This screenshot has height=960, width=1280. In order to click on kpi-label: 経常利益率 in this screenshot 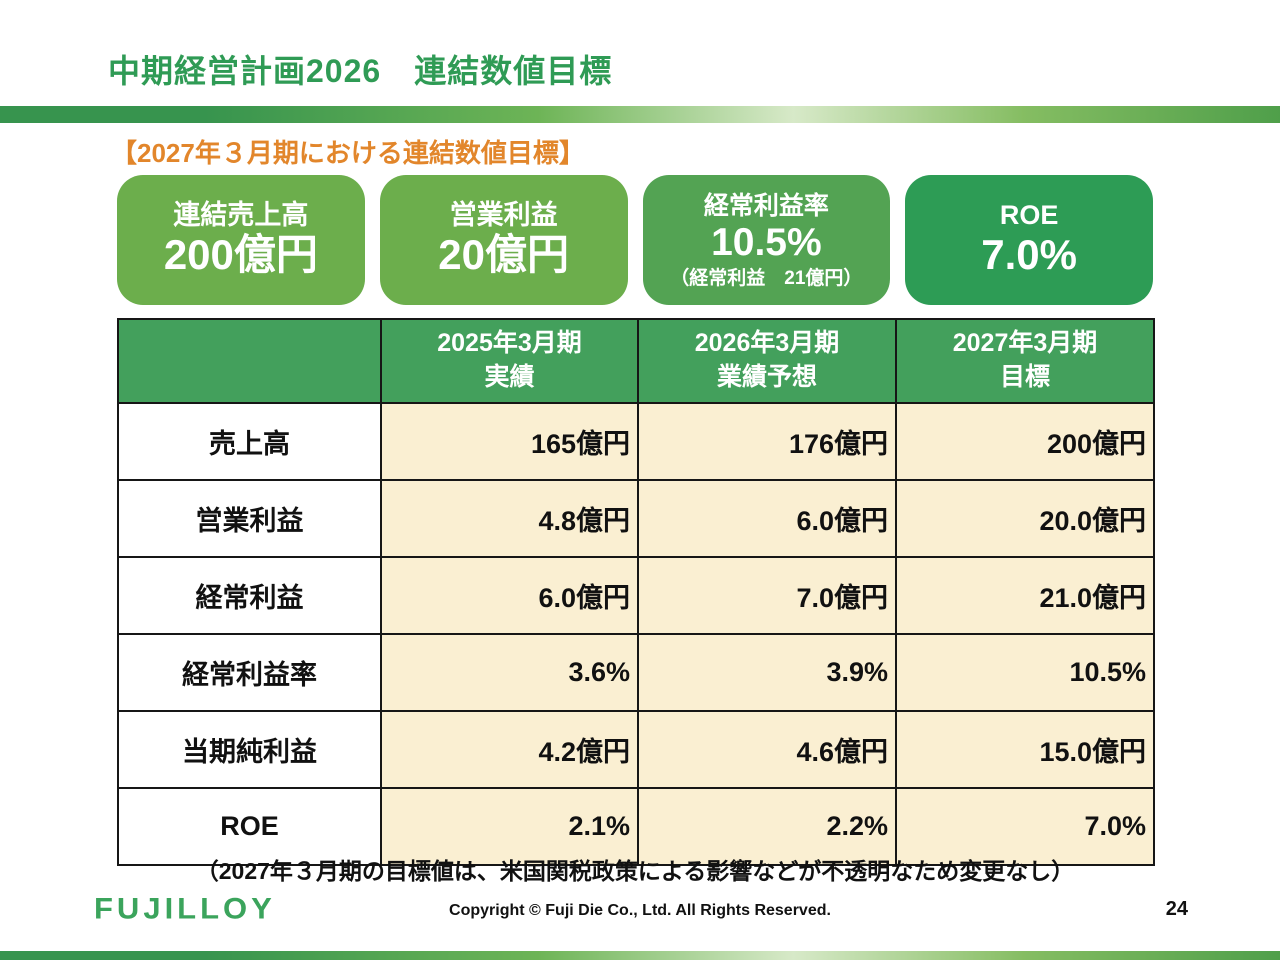, I will do `click(766, 206)`.